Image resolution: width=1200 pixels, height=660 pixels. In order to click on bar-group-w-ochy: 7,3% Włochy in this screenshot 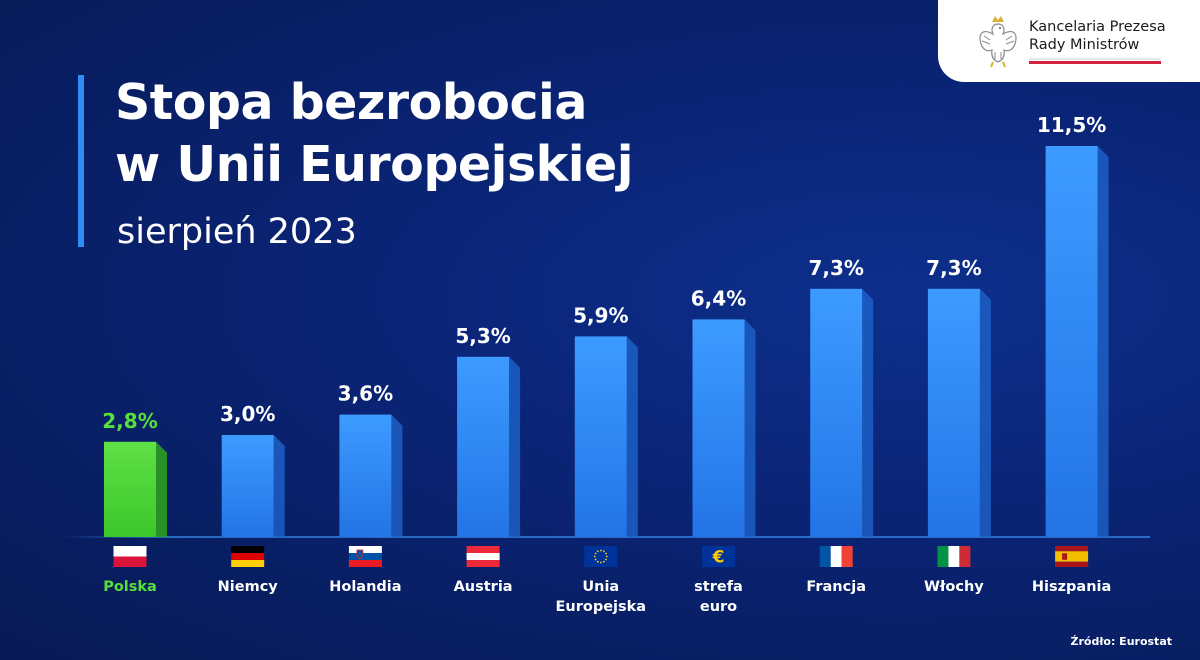, I will do `click(957, 425)`.